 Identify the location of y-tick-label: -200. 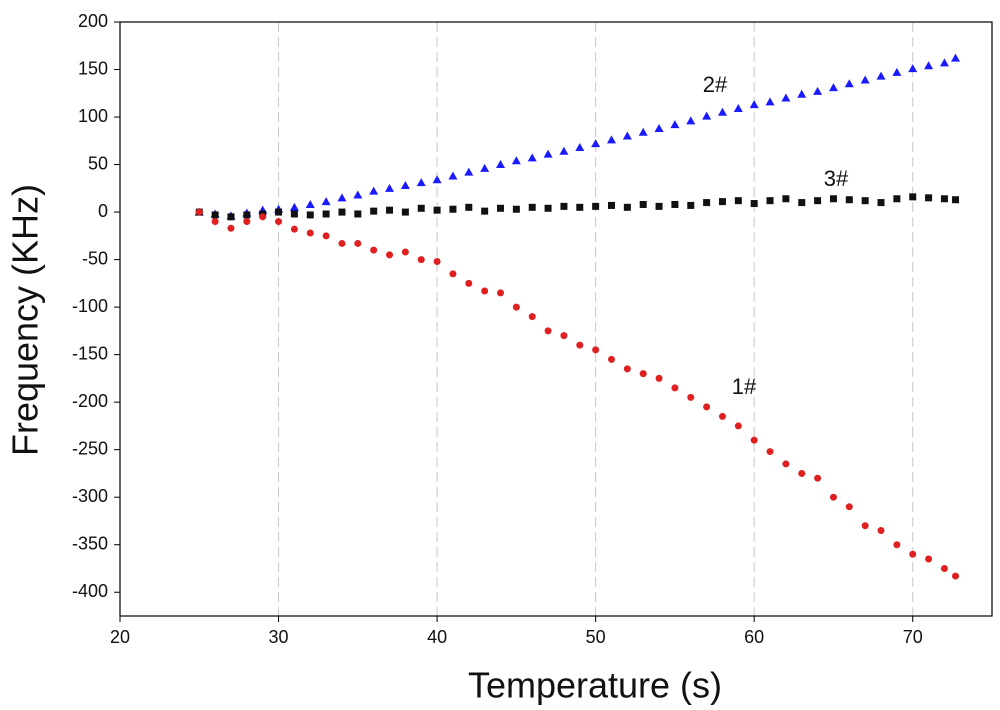
(90, 401).